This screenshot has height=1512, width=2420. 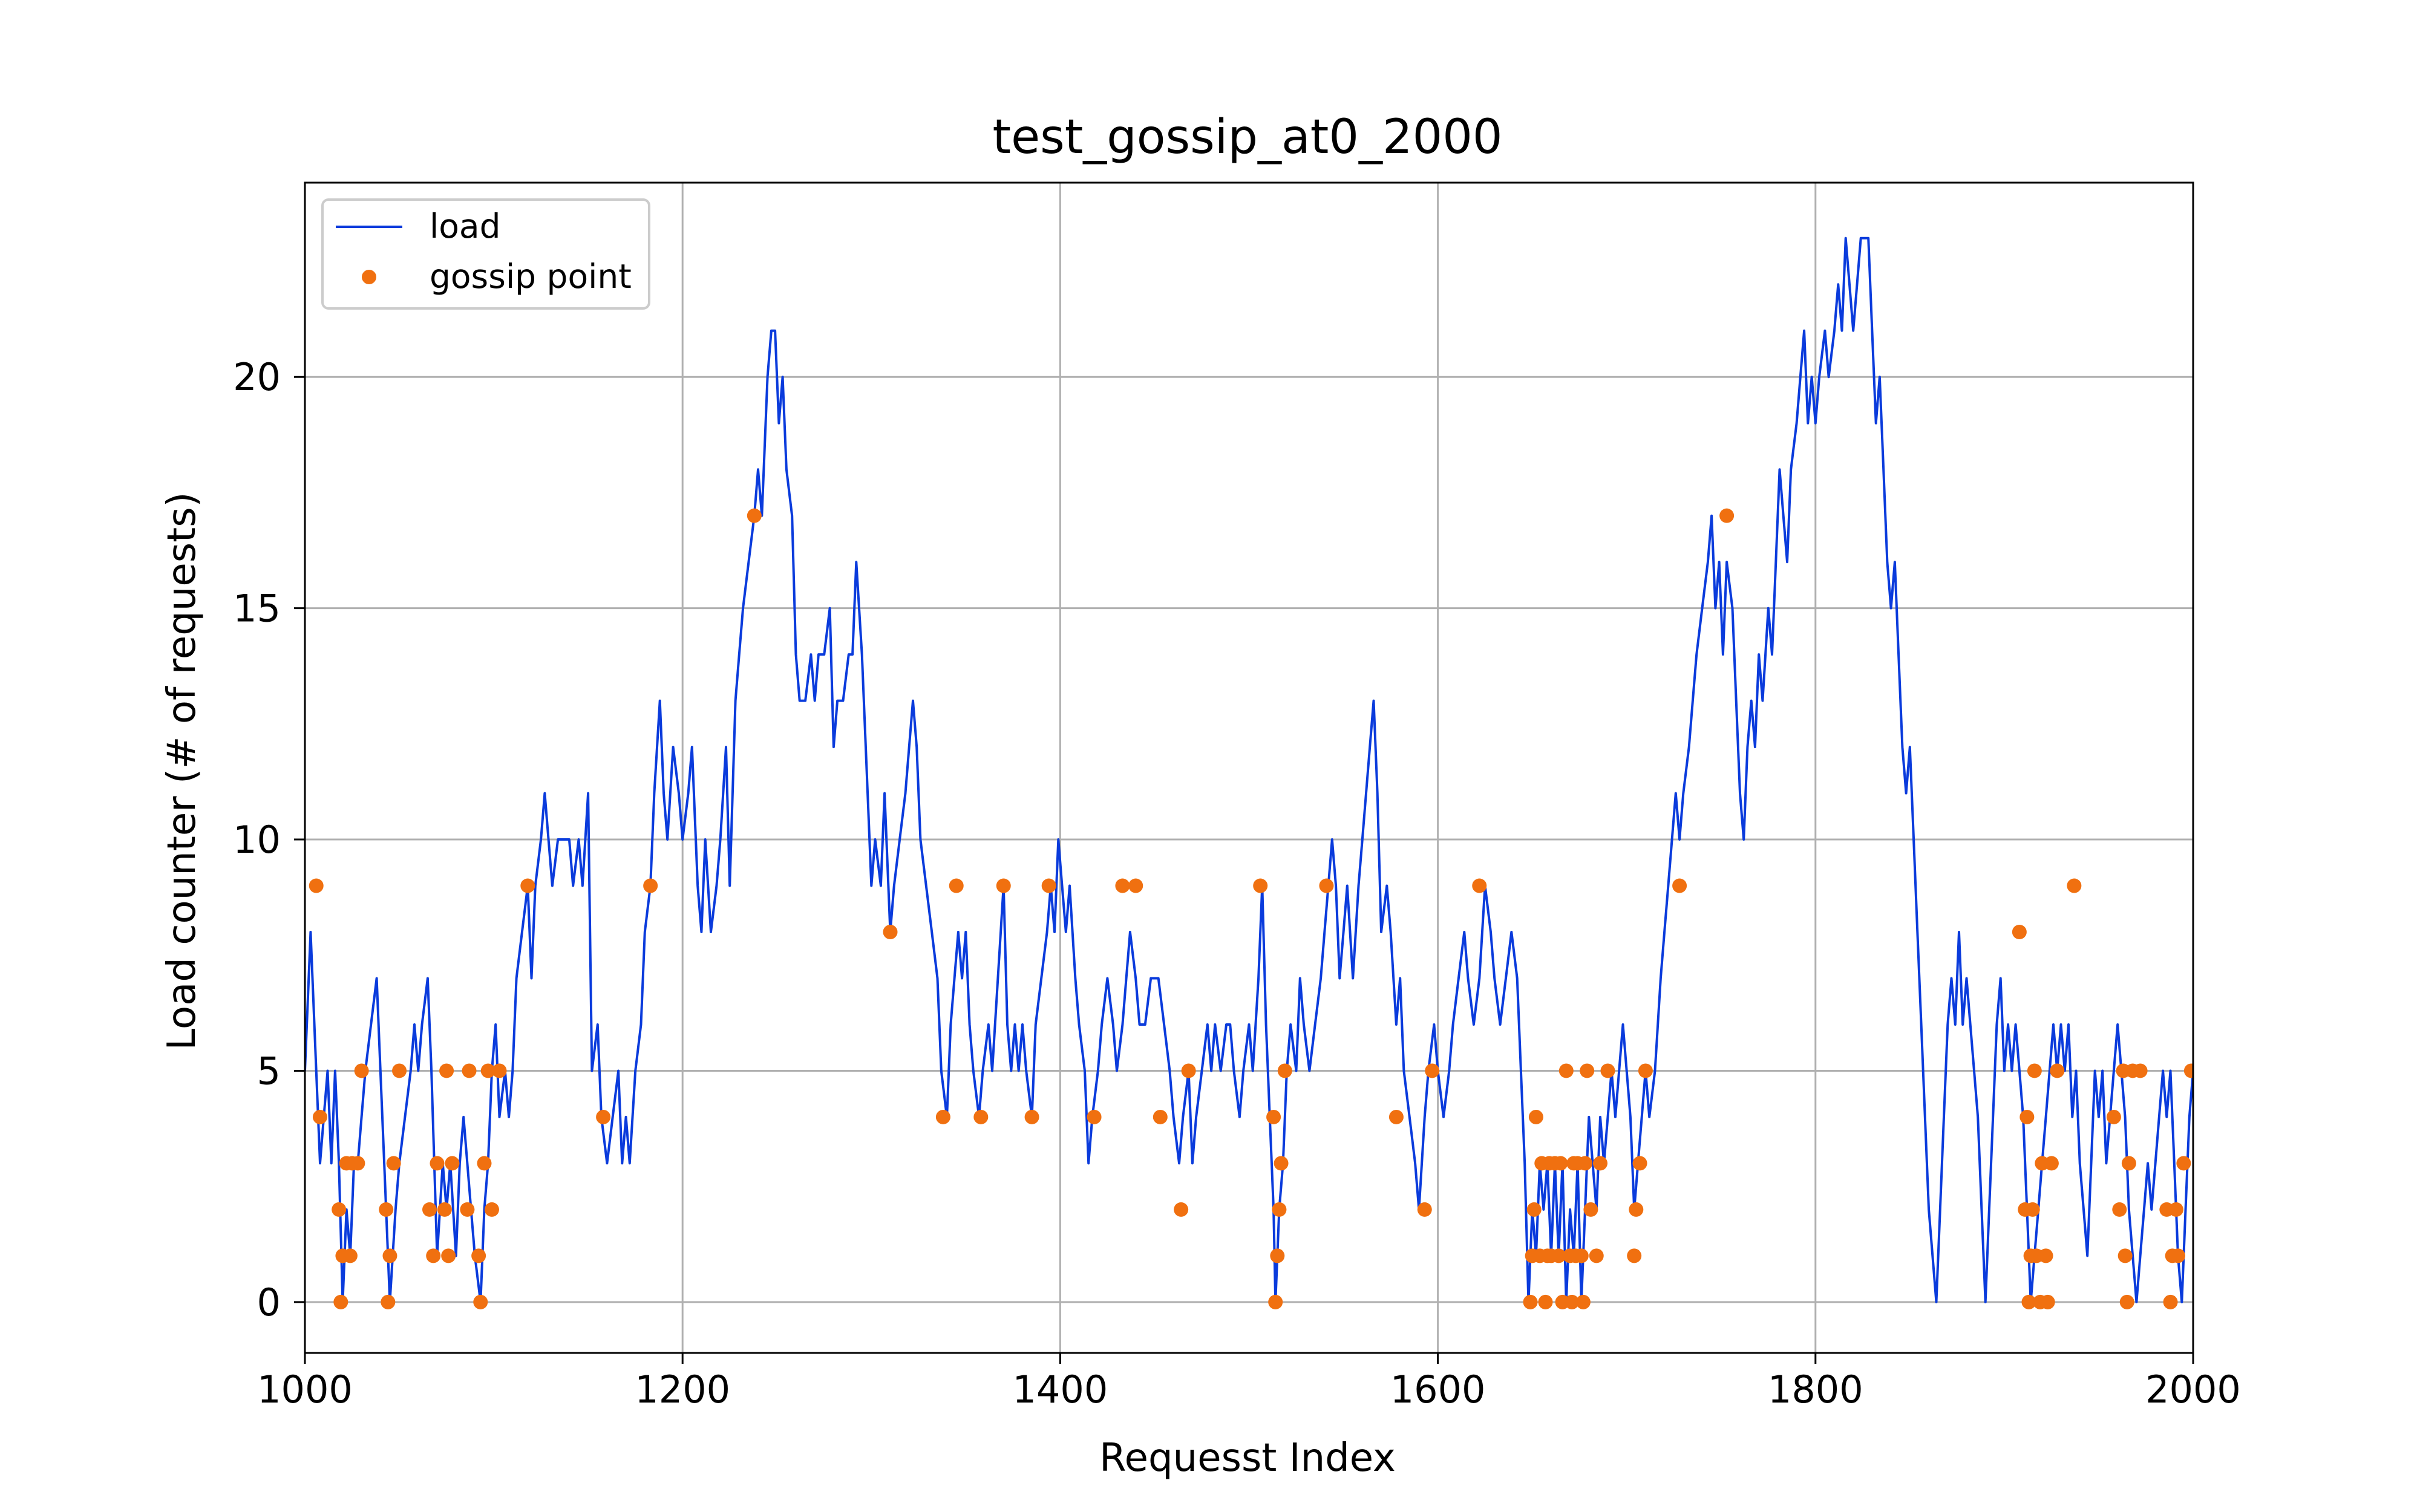 What do you see at coordinates (1248, 137) in the screenshot?
I see `chart-title: test_gossip_at0_2000` at bounding box center [1248, 137].